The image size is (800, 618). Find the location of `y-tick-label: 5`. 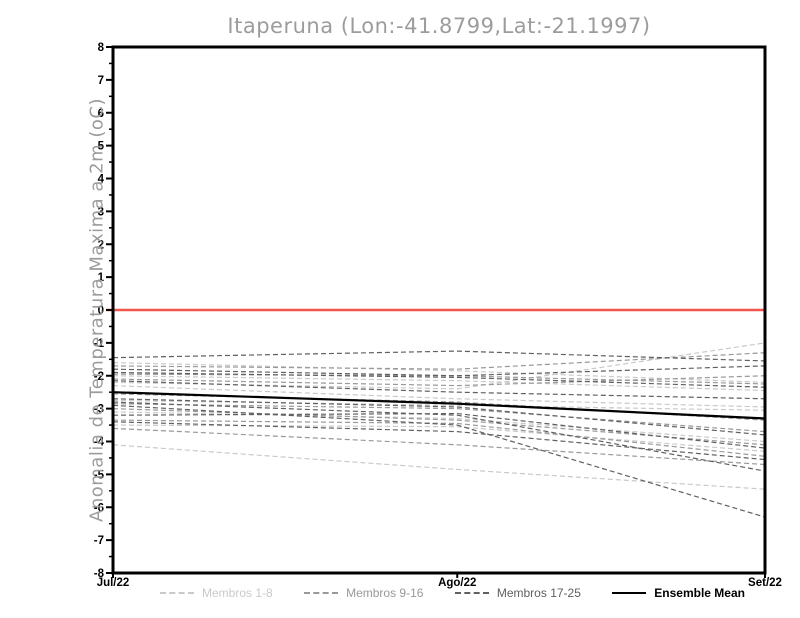

y-tick-label: 5 is located at coordinates (101, 147).